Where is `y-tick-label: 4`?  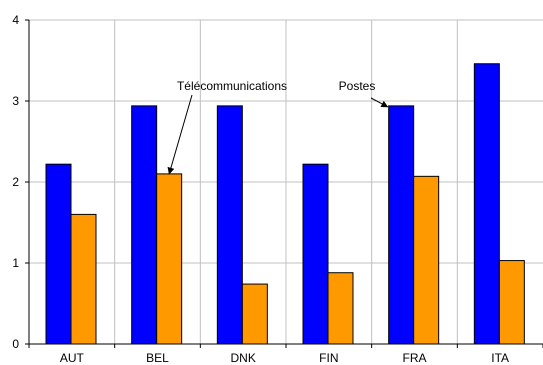
y-tick-label: 4 is located at coordinates (15, 20).